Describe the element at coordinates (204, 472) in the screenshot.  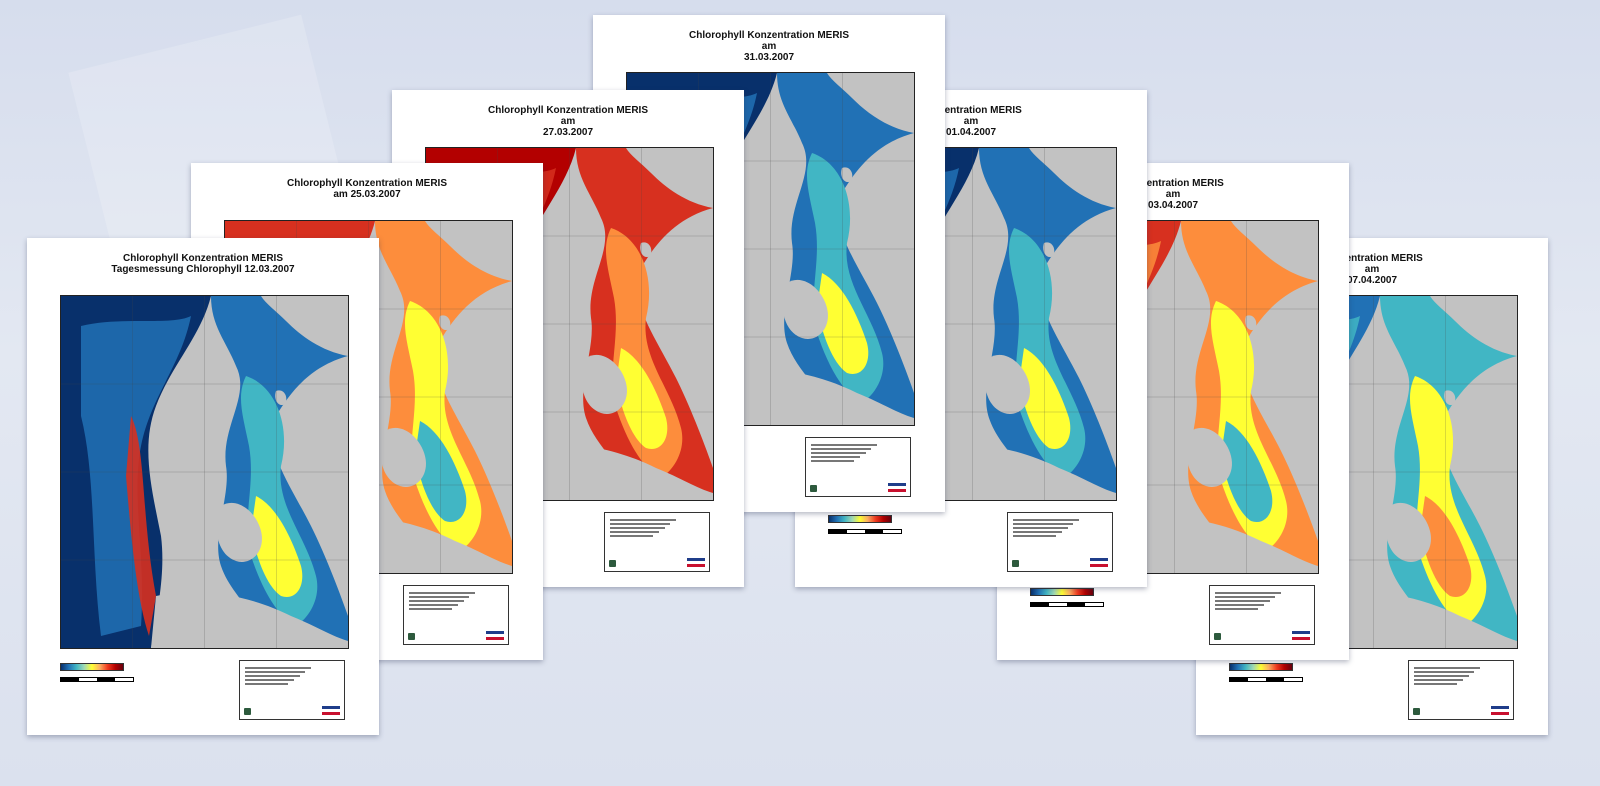
I see `map-frame` at that location.